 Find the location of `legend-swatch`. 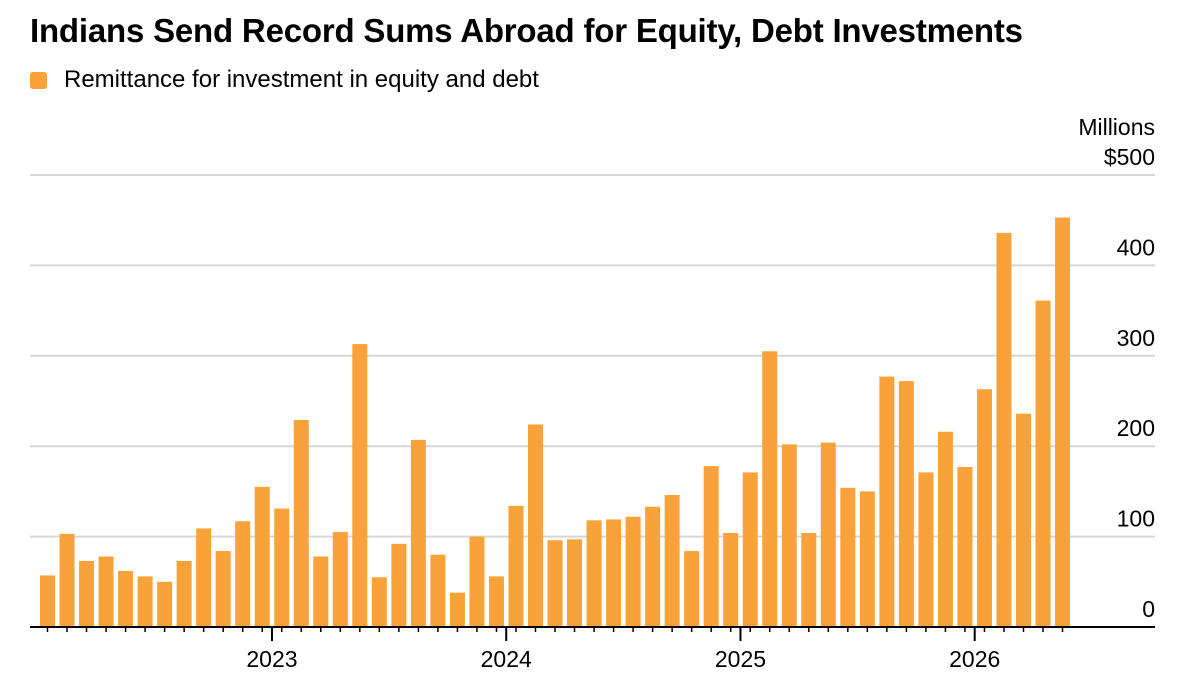

legend-swatch is located at coordinates (38, 80).